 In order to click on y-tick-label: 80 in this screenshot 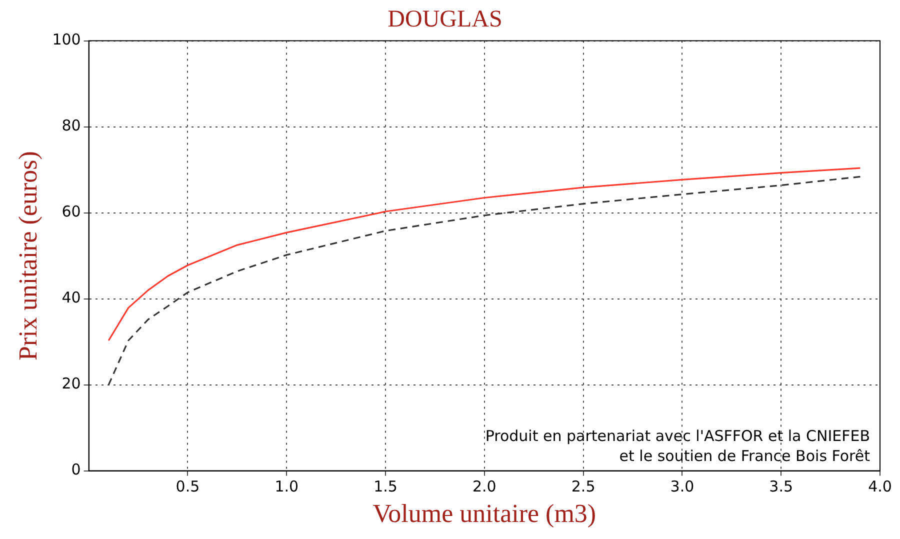, I will do `click(71, 125)`.